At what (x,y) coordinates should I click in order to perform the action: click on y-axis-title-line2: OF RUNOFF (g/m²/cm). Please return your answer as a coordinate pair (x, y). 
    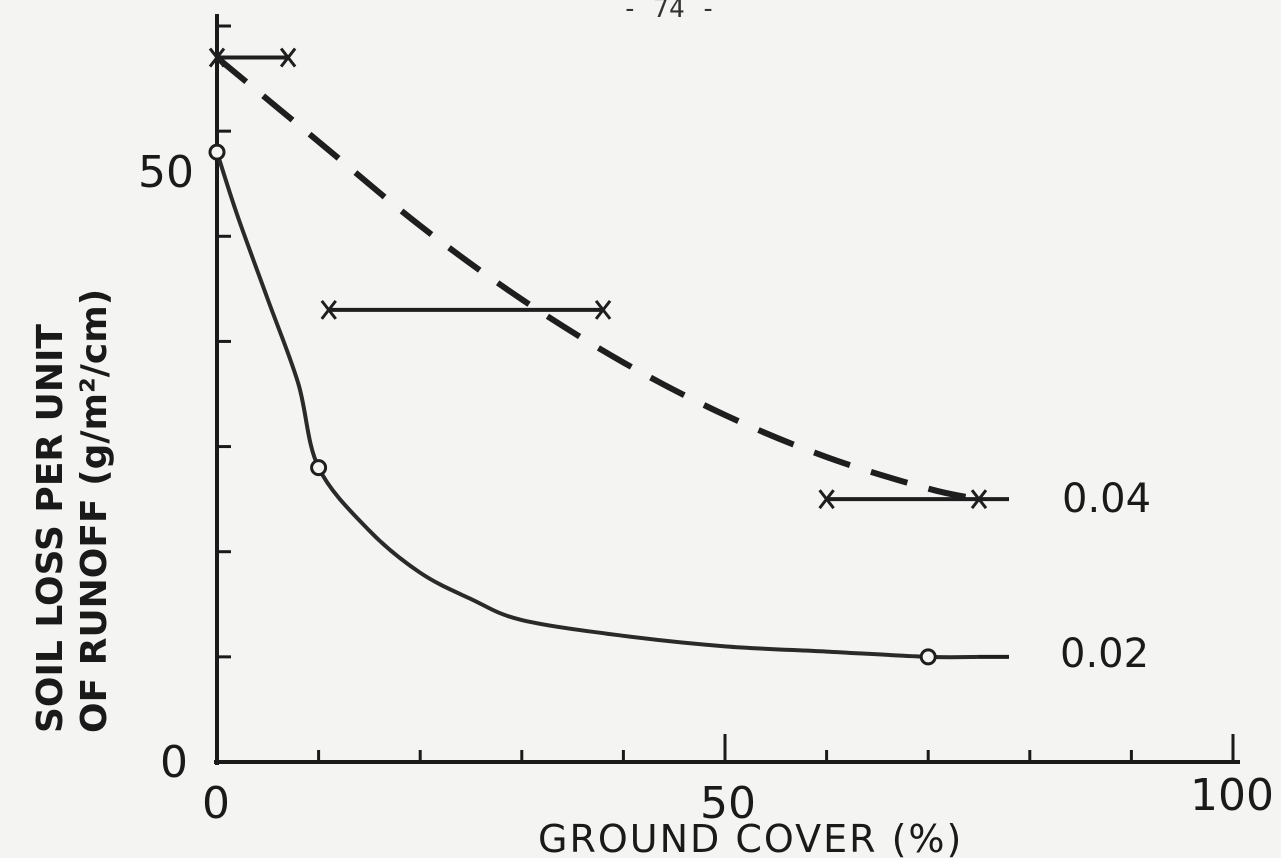
    Looking at the image, I should click on (94, 511).